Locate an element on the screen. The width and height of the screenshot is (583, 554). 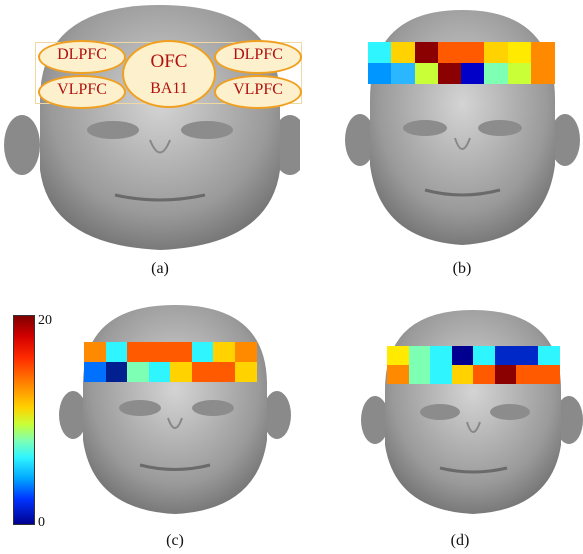
vlpfc-right-label: VLPFC is located at coordinates (258, 89).